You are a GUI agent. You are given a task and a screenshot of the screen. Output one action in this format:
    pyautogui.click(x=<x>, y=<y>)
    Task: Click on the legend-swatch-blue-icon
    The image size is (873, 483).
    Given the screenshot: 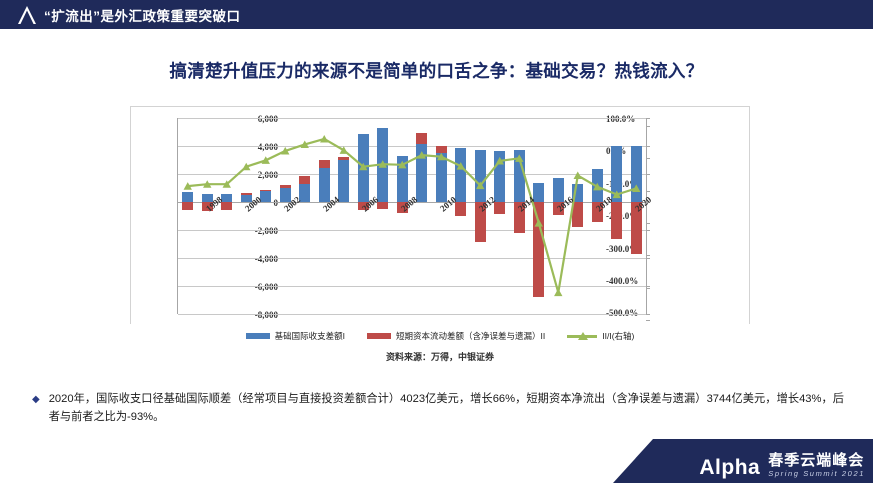 What is the action you would take?
    pyautogui.click(x=257, y=336)
    